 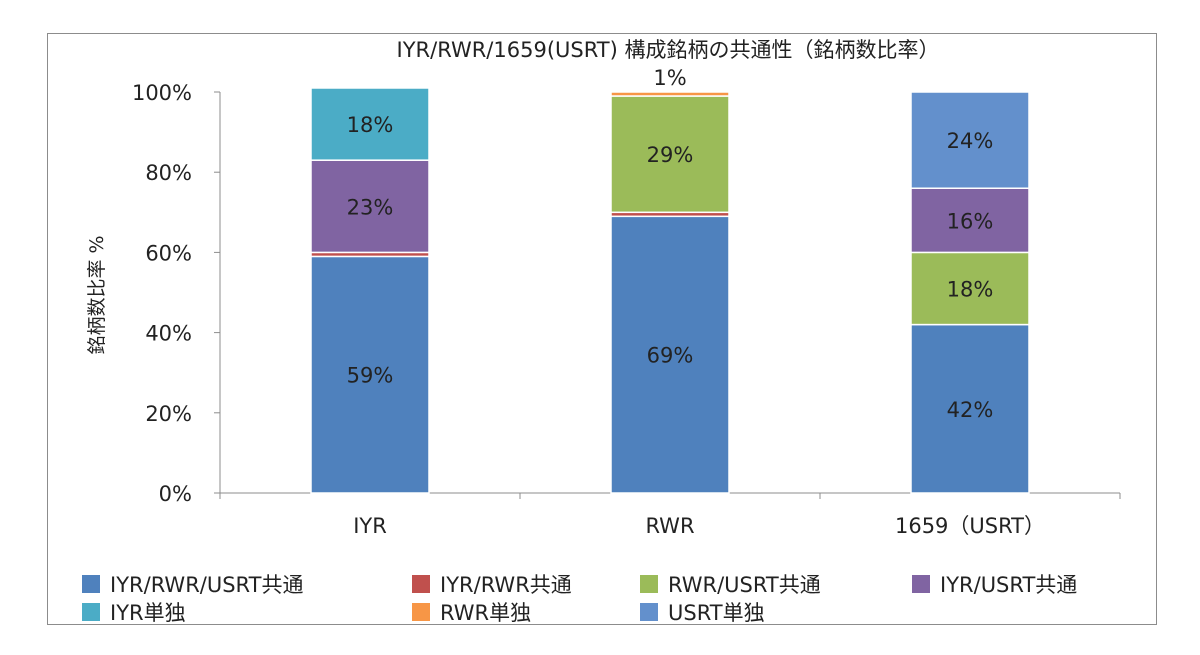 I want to click on data-label: 24%, so click(x=970, y=141).